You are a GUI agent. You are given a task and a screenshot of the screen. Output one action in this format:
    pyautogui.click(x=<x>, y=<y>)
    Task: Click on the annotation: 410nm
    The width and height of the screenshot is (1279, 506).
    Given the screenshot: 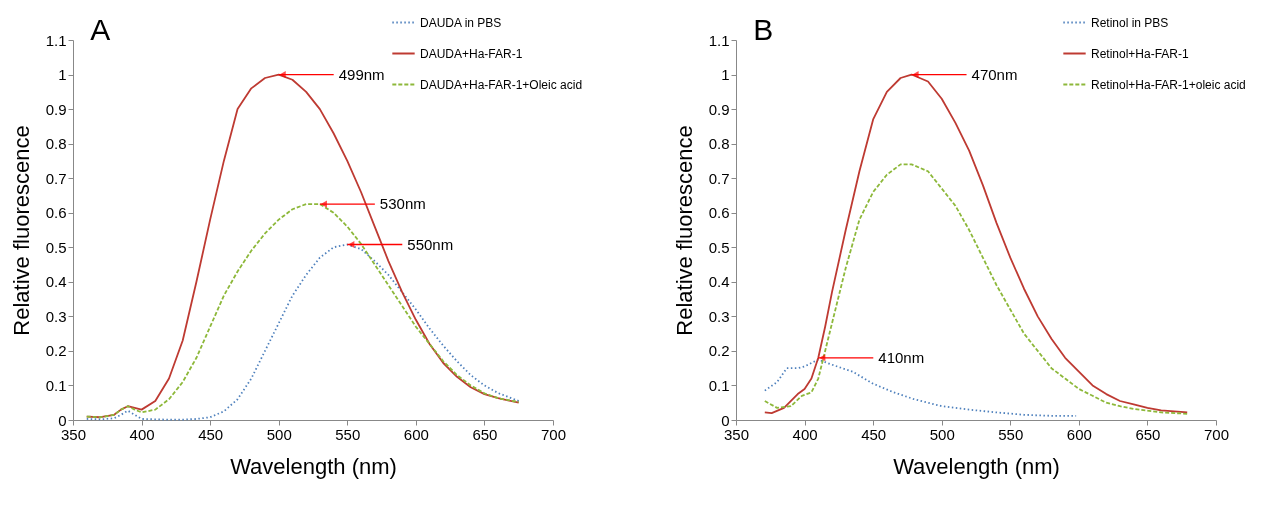 What is the action you would take?
    pyautogui.click(x=901, y=357)
    